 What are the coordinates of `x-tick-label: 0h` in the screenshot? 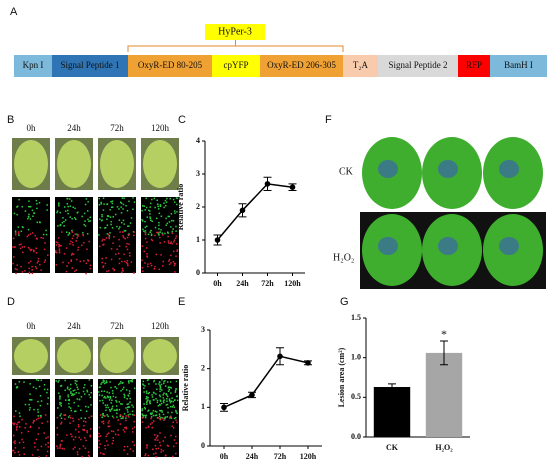 It's located at (224, 456).